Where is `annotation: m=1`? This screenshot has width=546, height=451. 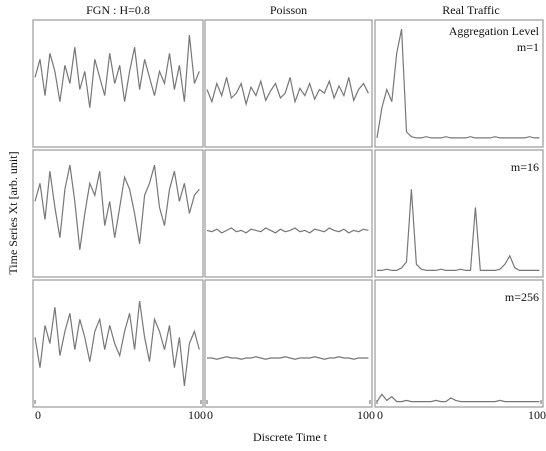
annotation: m=1 is located at coordinates (528, 47).